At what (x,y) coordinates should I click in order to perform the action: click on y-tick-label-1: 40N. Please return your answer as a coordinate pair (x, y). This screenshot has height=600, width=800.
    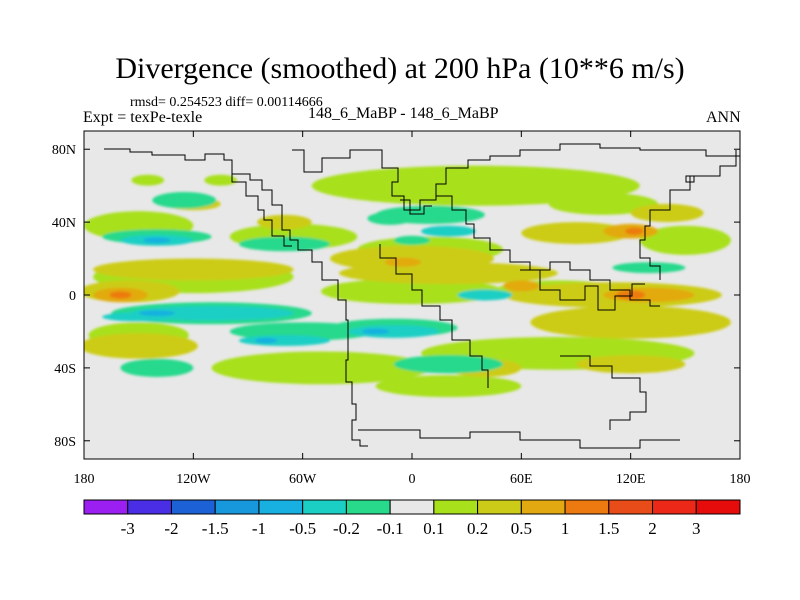
    Looking at the image, I should click on (64, 223).